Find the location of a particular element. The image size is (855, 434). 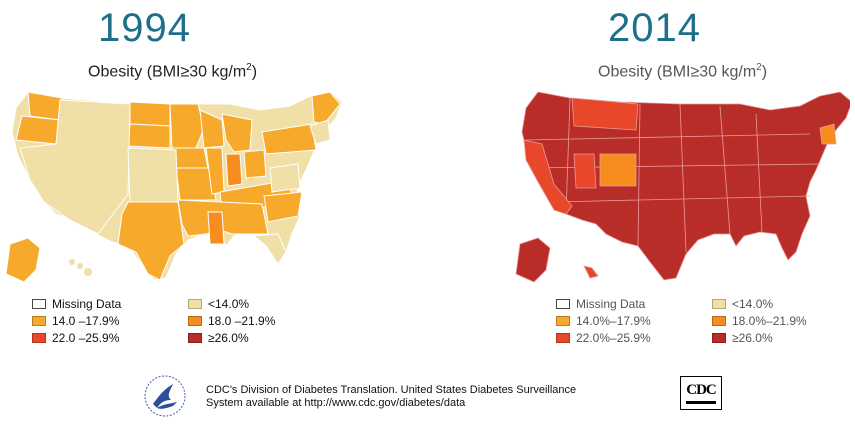

hhs-ring is located at coordinates (165, 396).